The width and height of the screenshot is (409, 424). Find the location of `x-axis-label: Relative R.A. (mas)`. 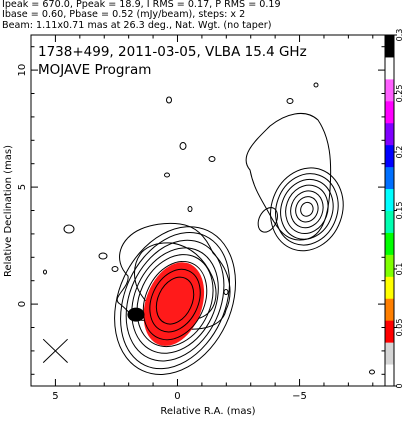

x-axis-label: Relative R.A. (mas) is located at coordinates (207, 411).